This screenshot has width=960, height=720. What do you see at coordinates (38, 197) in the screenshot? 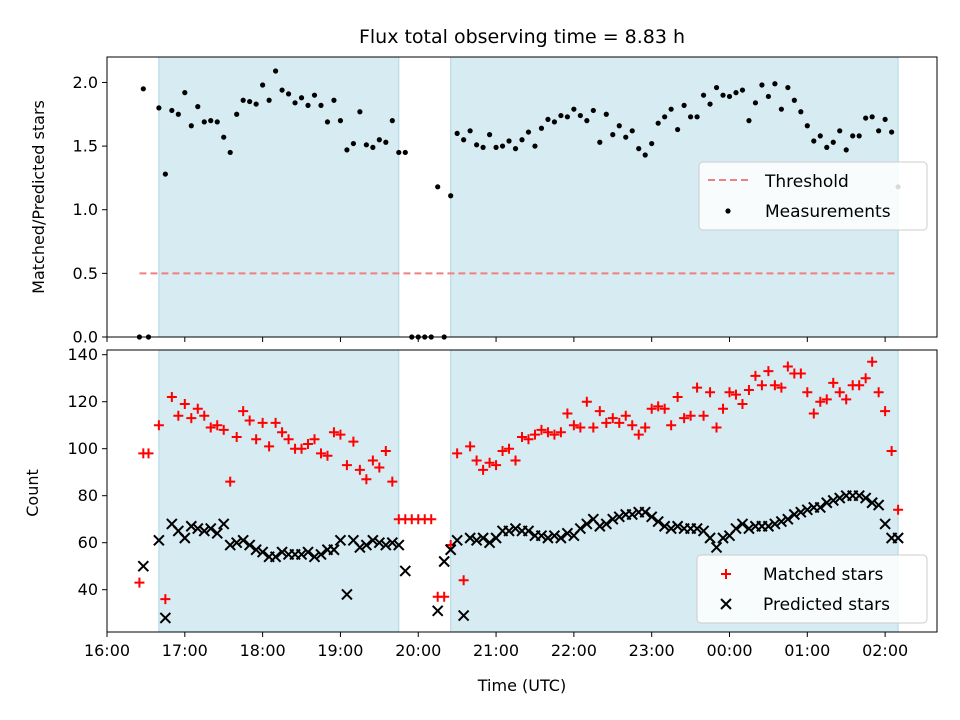
I see `ratio-y-axis-label: Matched/Predicted stars` at bounding box center [38, 197].